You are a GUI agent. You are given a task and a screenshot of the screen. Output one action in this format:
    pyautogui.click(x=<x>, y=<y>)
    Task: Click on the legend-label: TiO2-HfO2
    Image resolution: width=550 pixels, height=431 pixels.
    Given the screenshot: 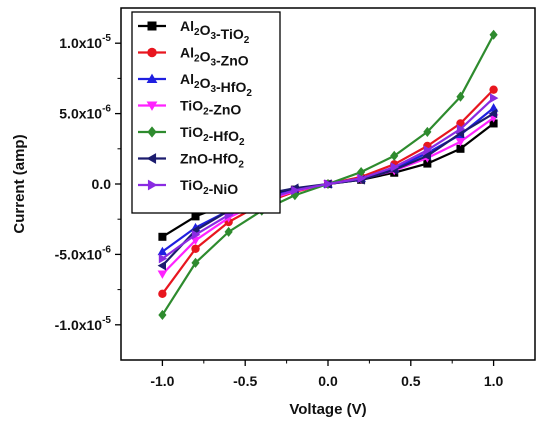 What is the action you would take?
    pyautogui.click(x=212, y=136)
    